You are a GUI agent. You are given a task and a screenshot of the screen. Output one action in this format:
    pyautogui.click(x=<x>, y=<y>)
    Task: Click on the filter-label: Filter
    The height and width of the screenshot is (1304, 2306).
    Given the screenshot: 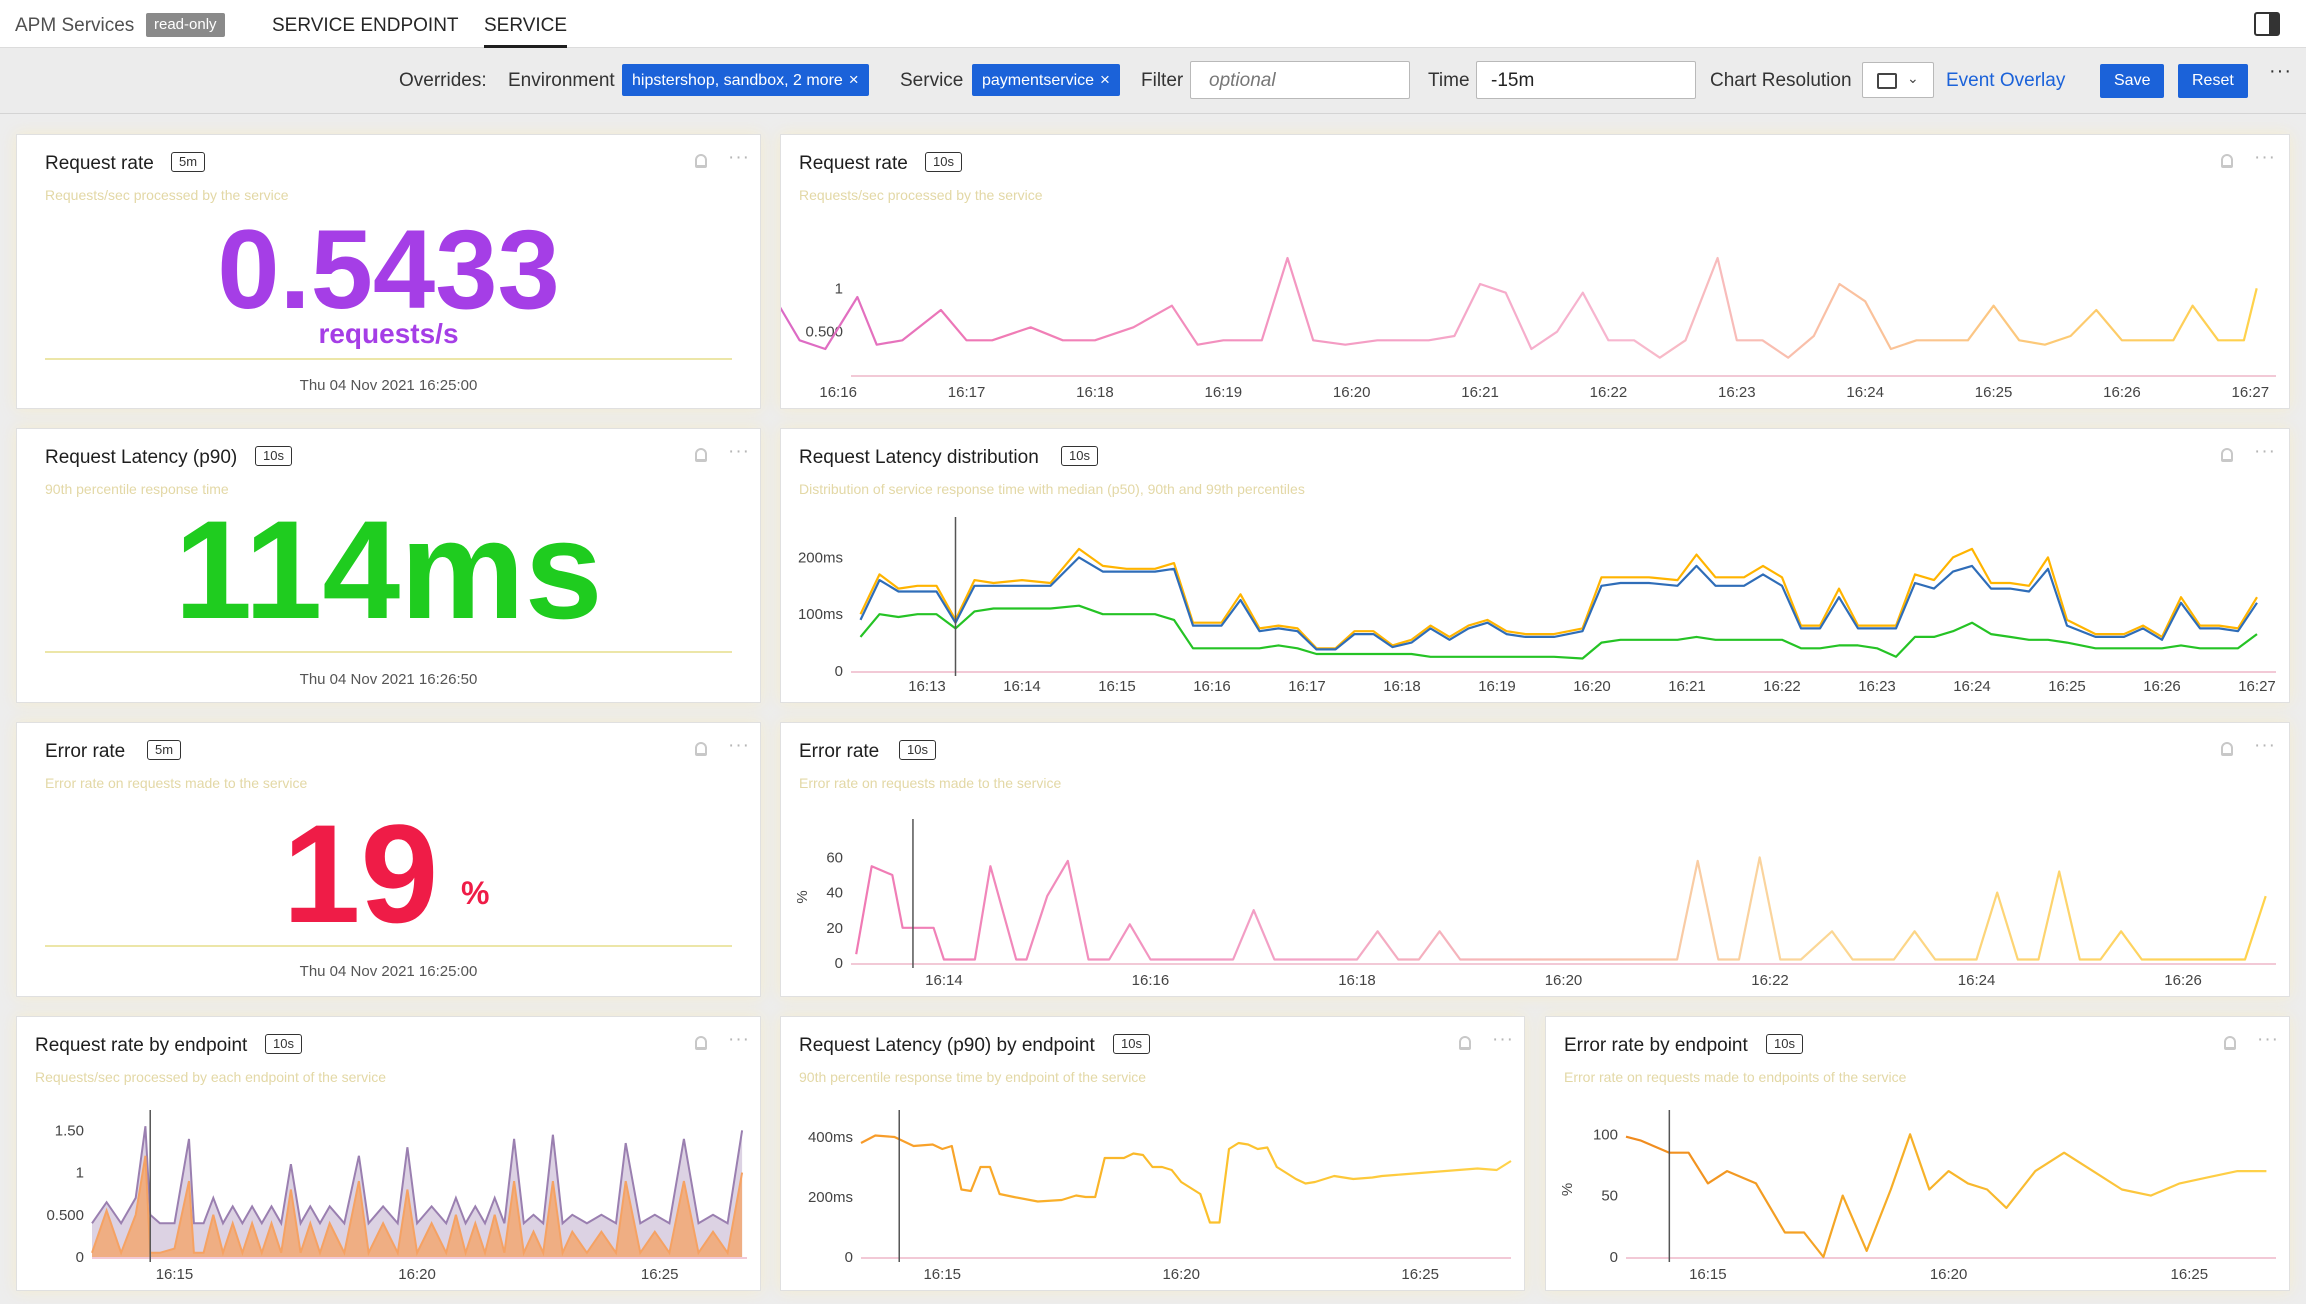 What is the action you would take?
    pyautogui.click(x=1162, y=80)
    